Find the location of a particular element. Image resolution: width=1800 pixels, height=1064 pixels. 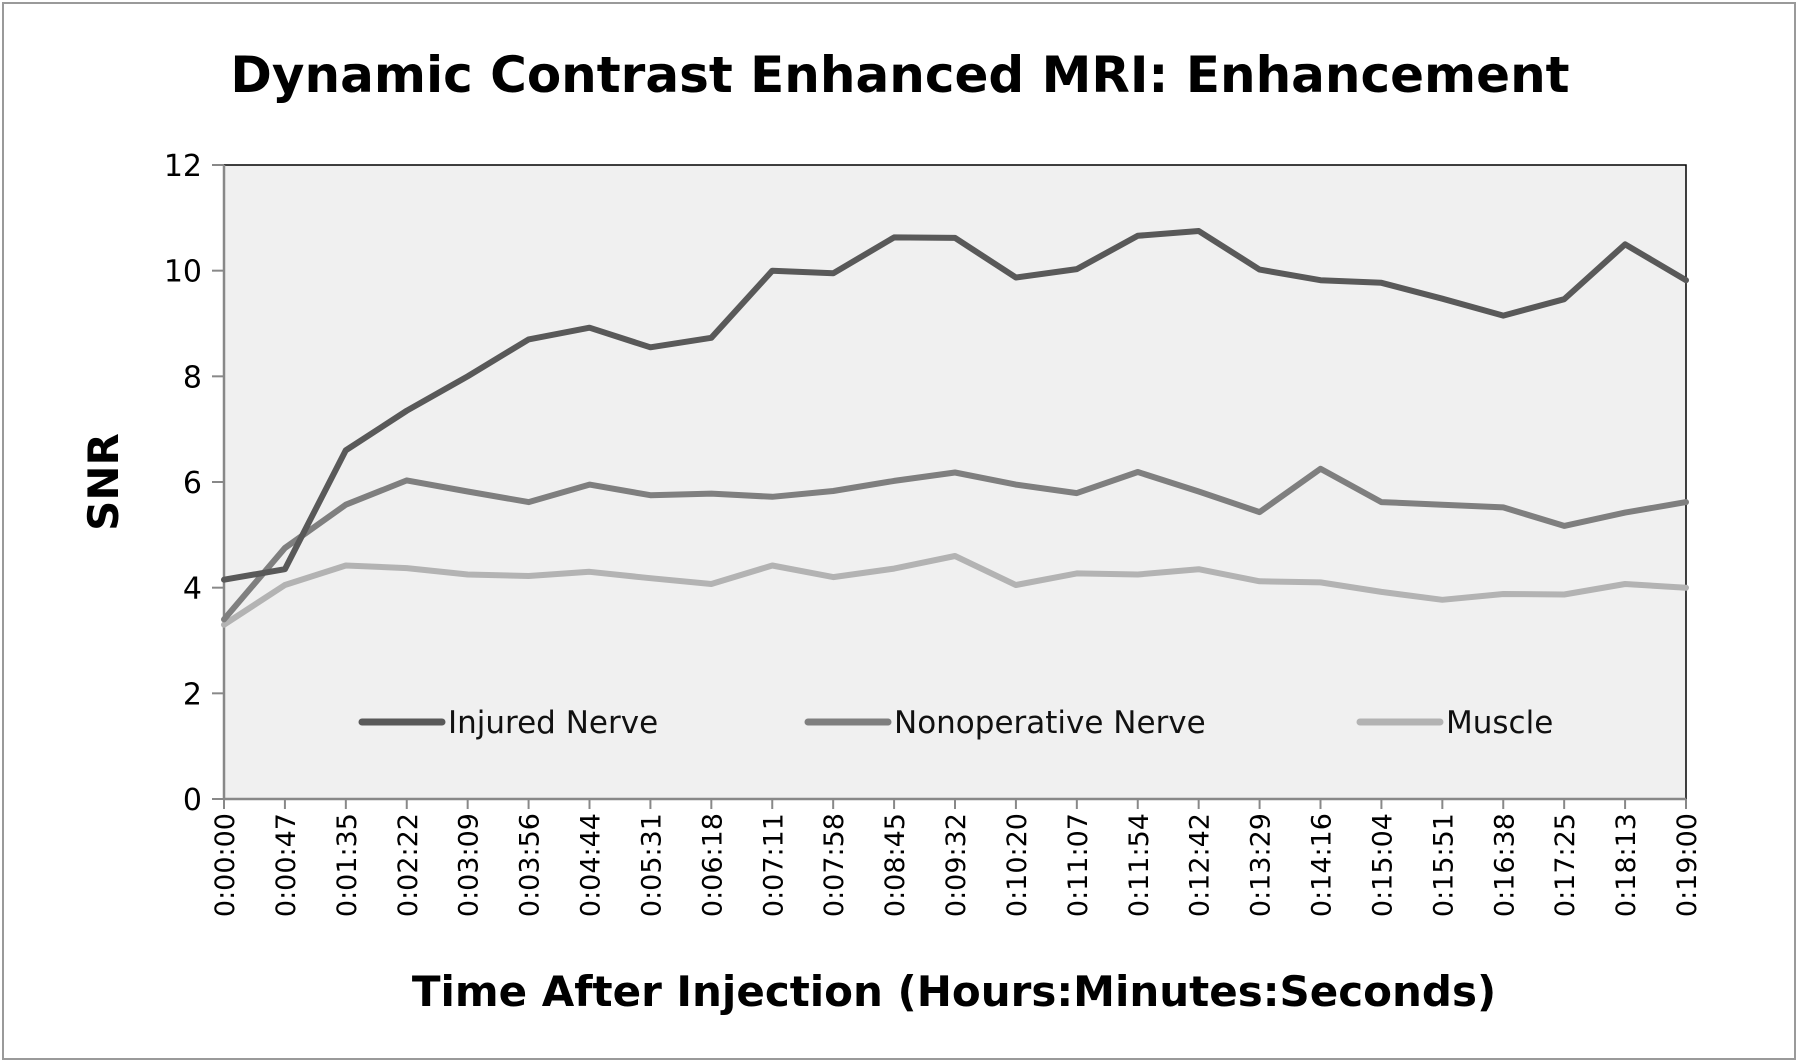

y-tick-label: 10 is located at coordinates (183, 272).